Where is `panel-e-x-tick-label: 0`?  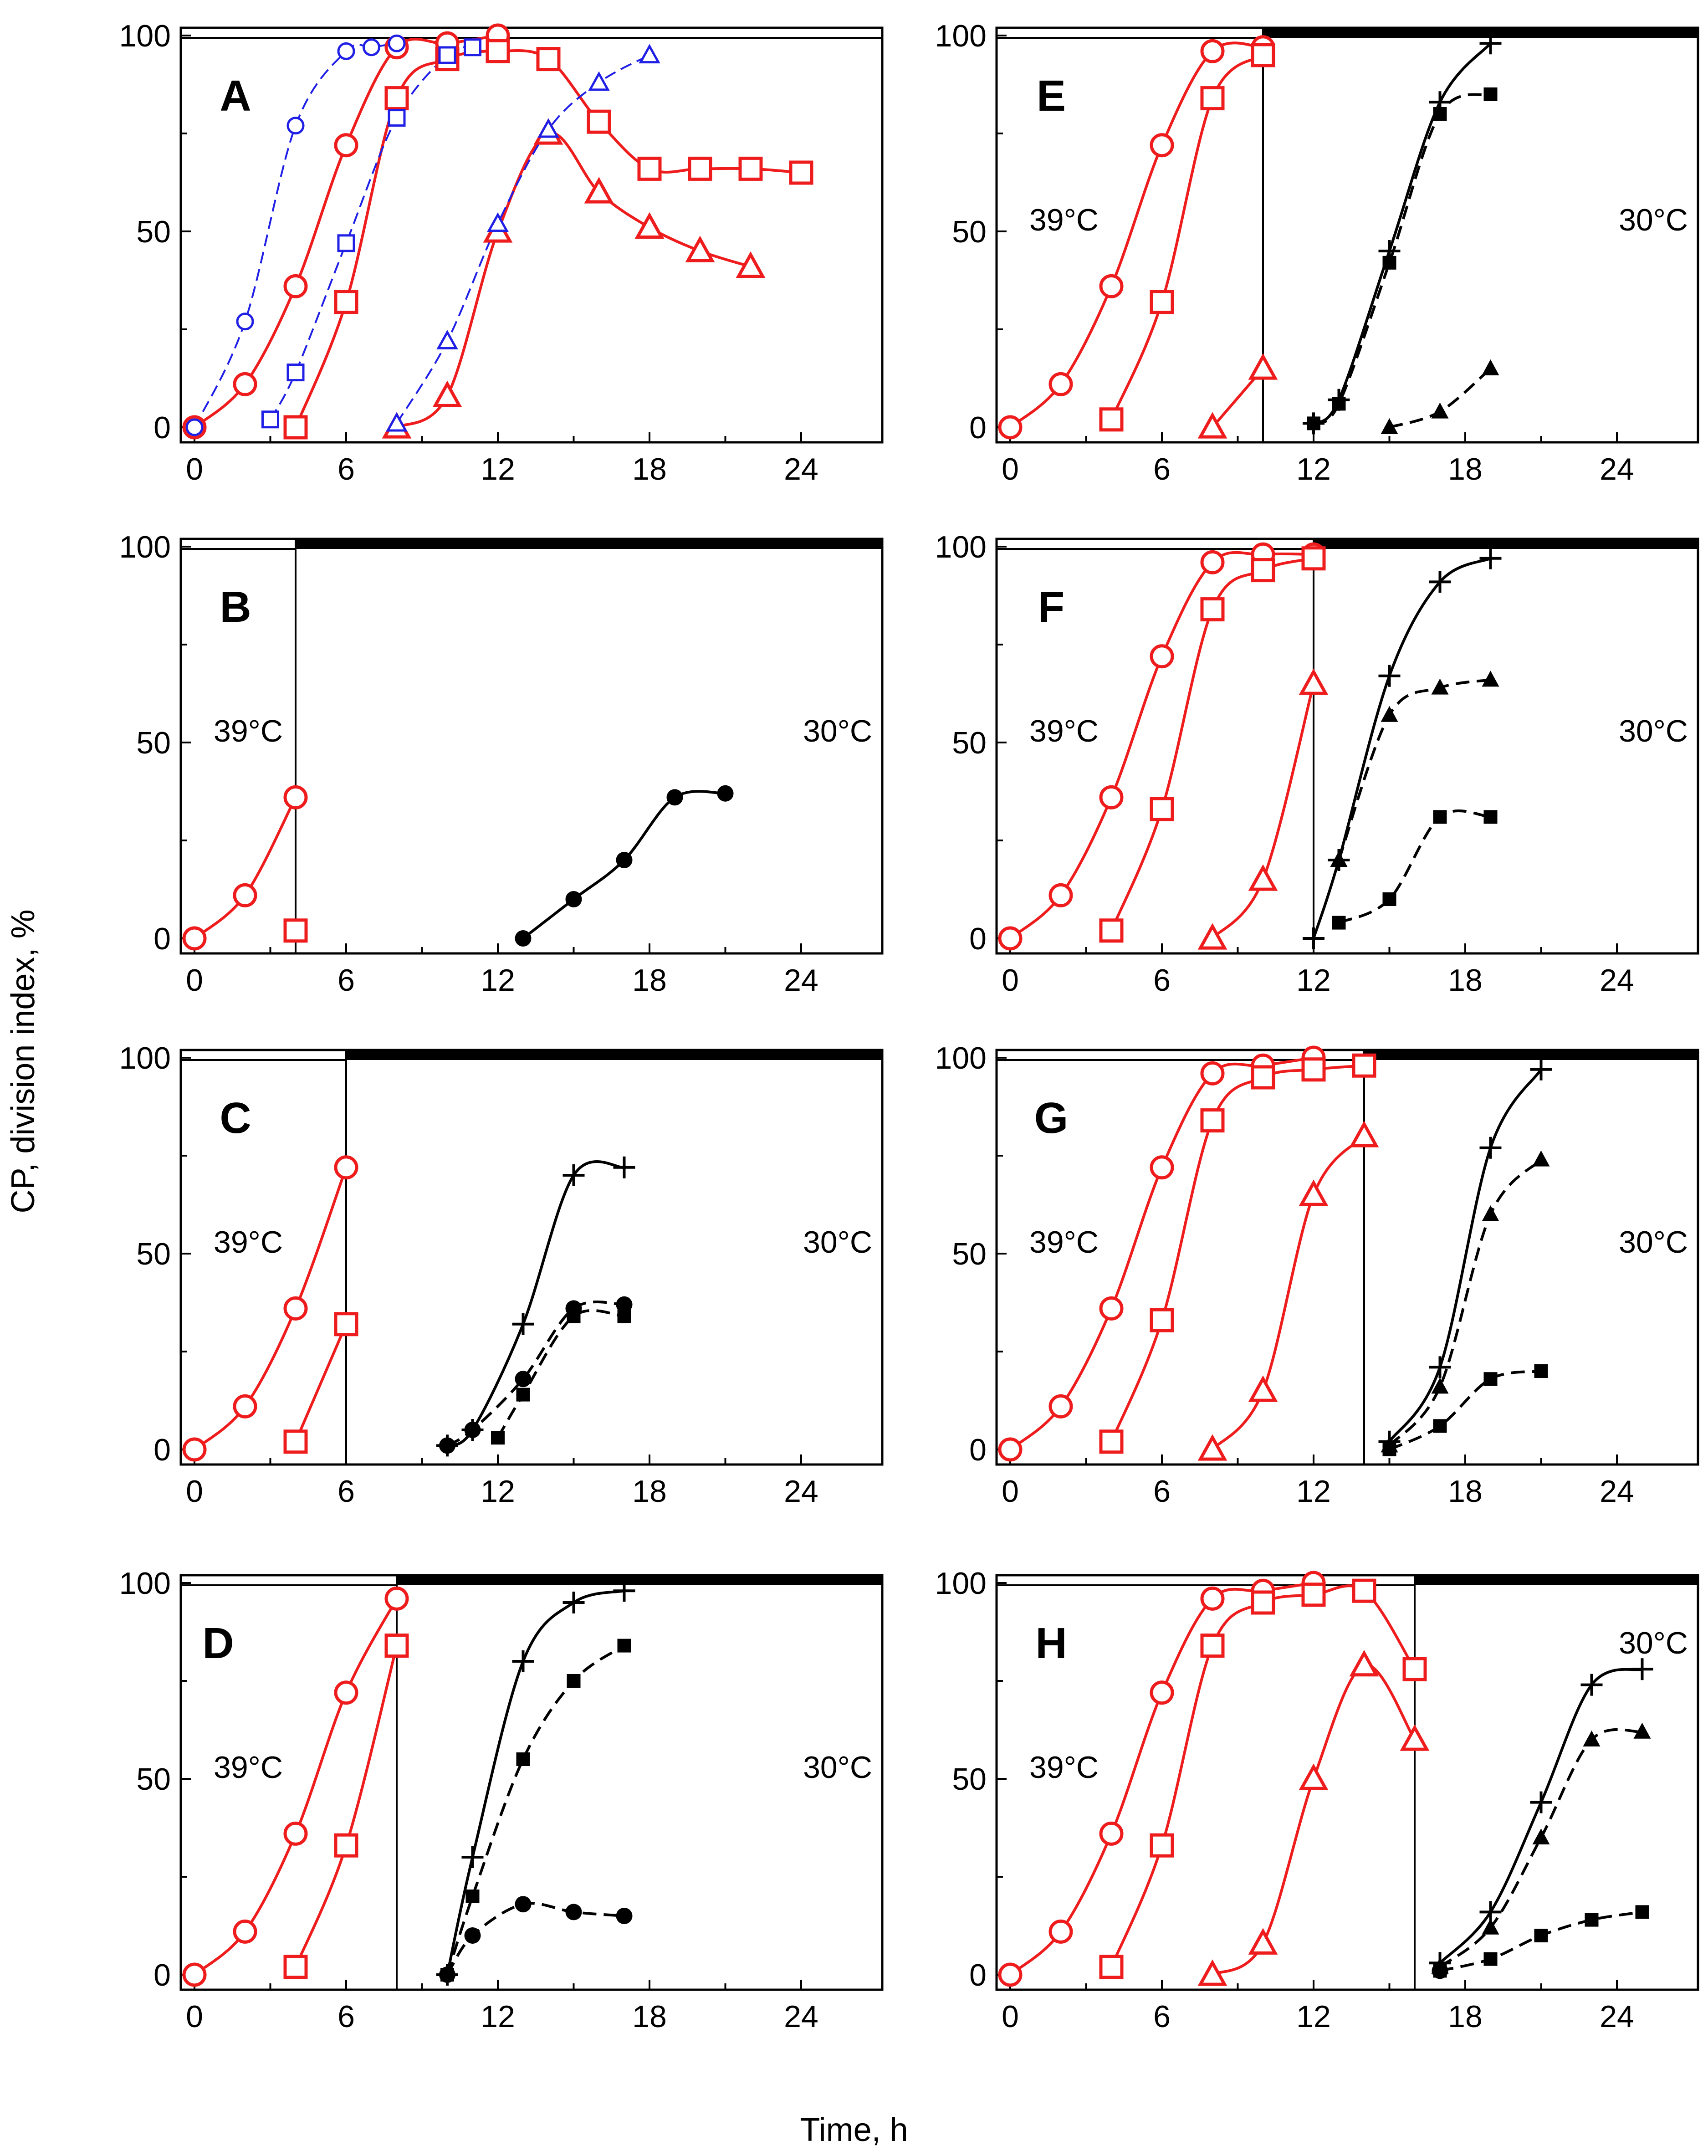
panel-e-x-tick-label: 0 is located at coordinates (1011, 470).